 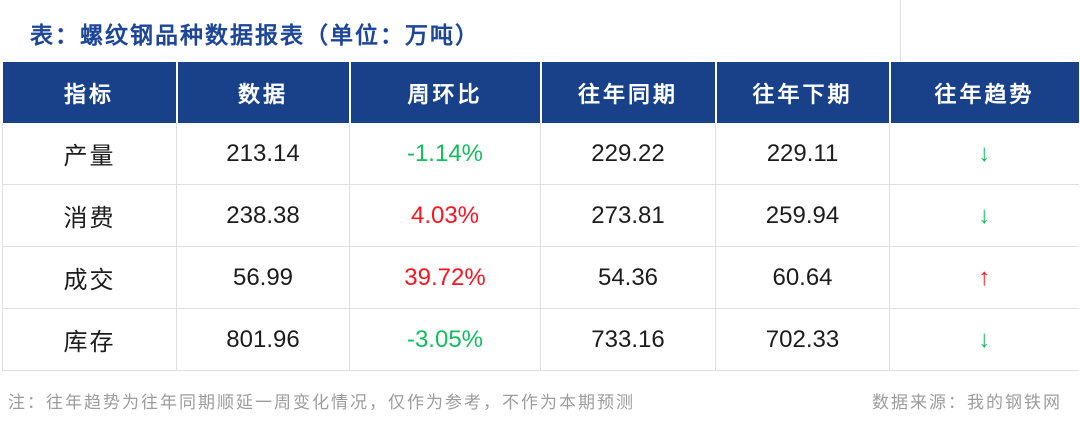 I want to click on col-header-last-year-trend: 往年趋势, so click(x=984, y=92).